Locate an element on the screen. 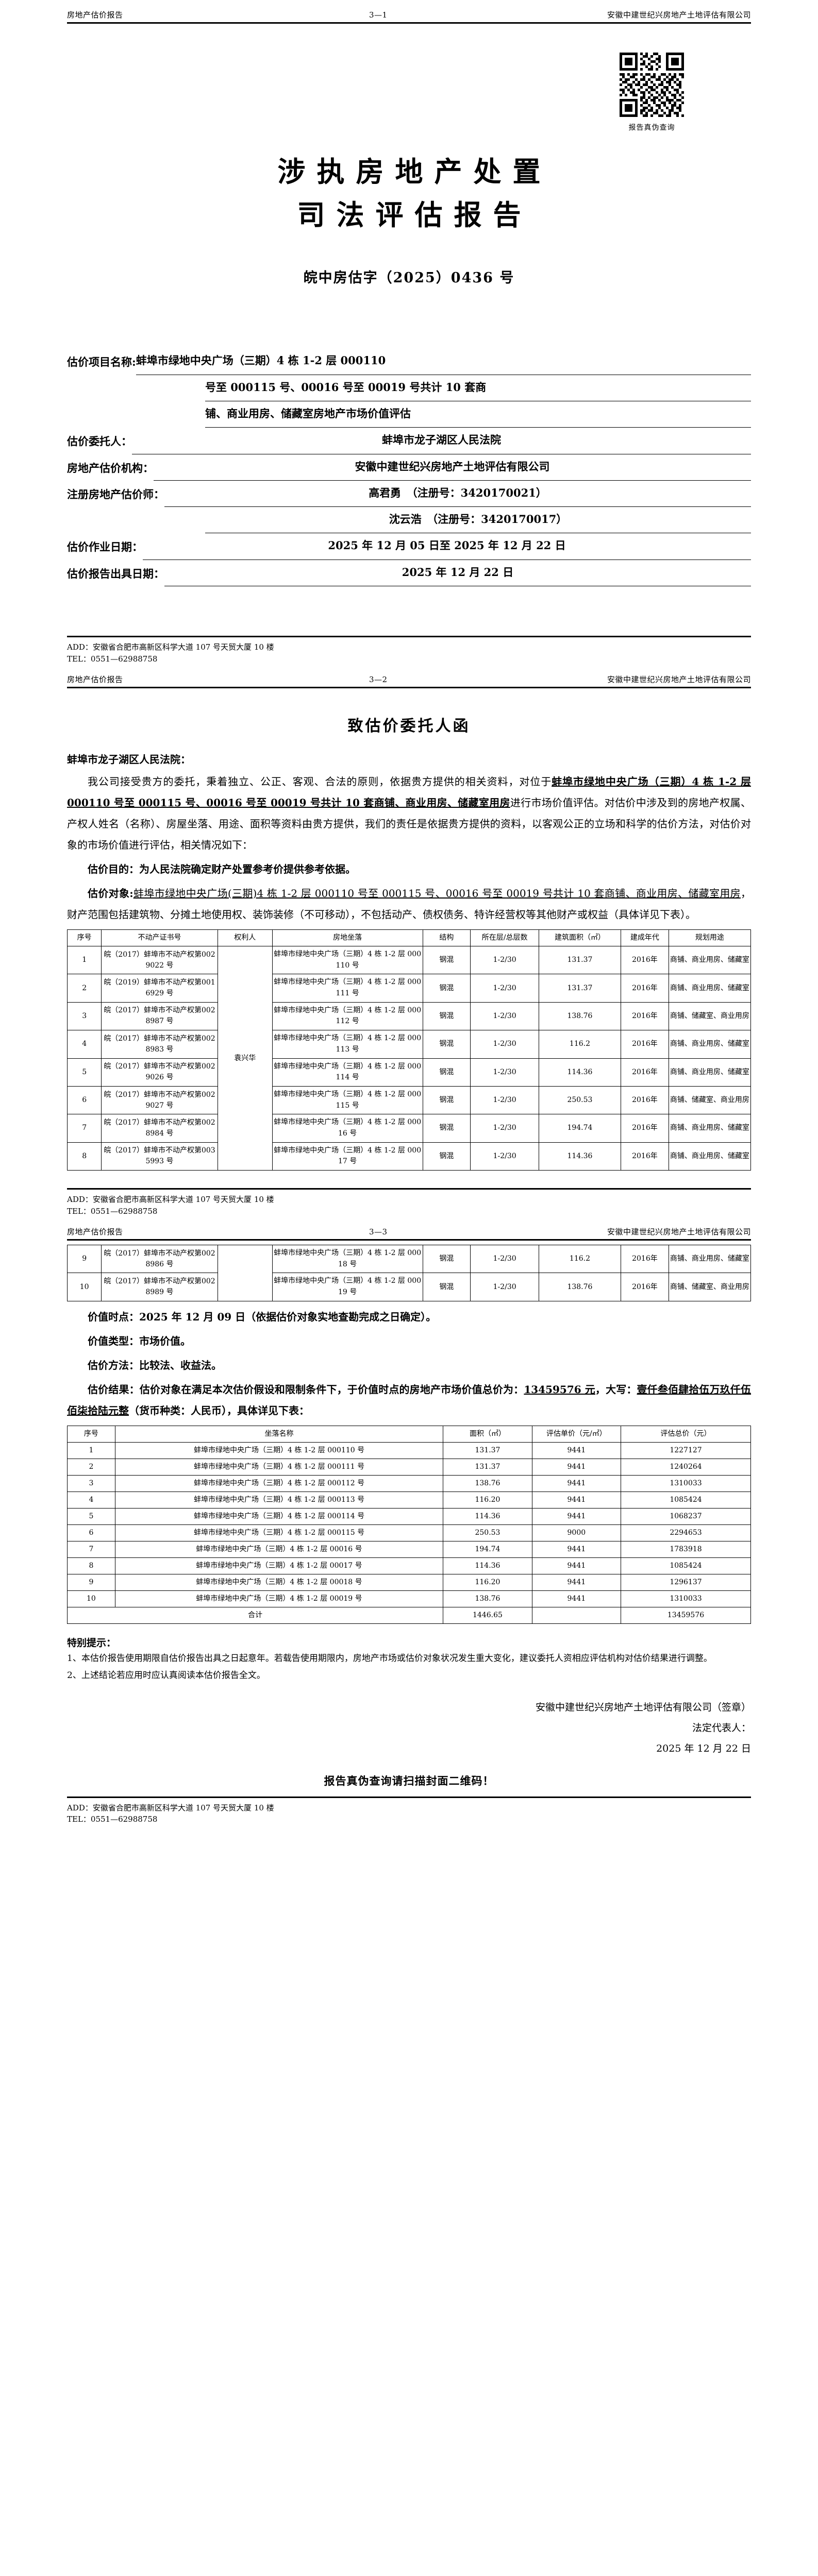  info-row-project-cont1: 号至 000115 号、00016 号至 00019 号共计 10 套商 is located at coordinates (409, 388).